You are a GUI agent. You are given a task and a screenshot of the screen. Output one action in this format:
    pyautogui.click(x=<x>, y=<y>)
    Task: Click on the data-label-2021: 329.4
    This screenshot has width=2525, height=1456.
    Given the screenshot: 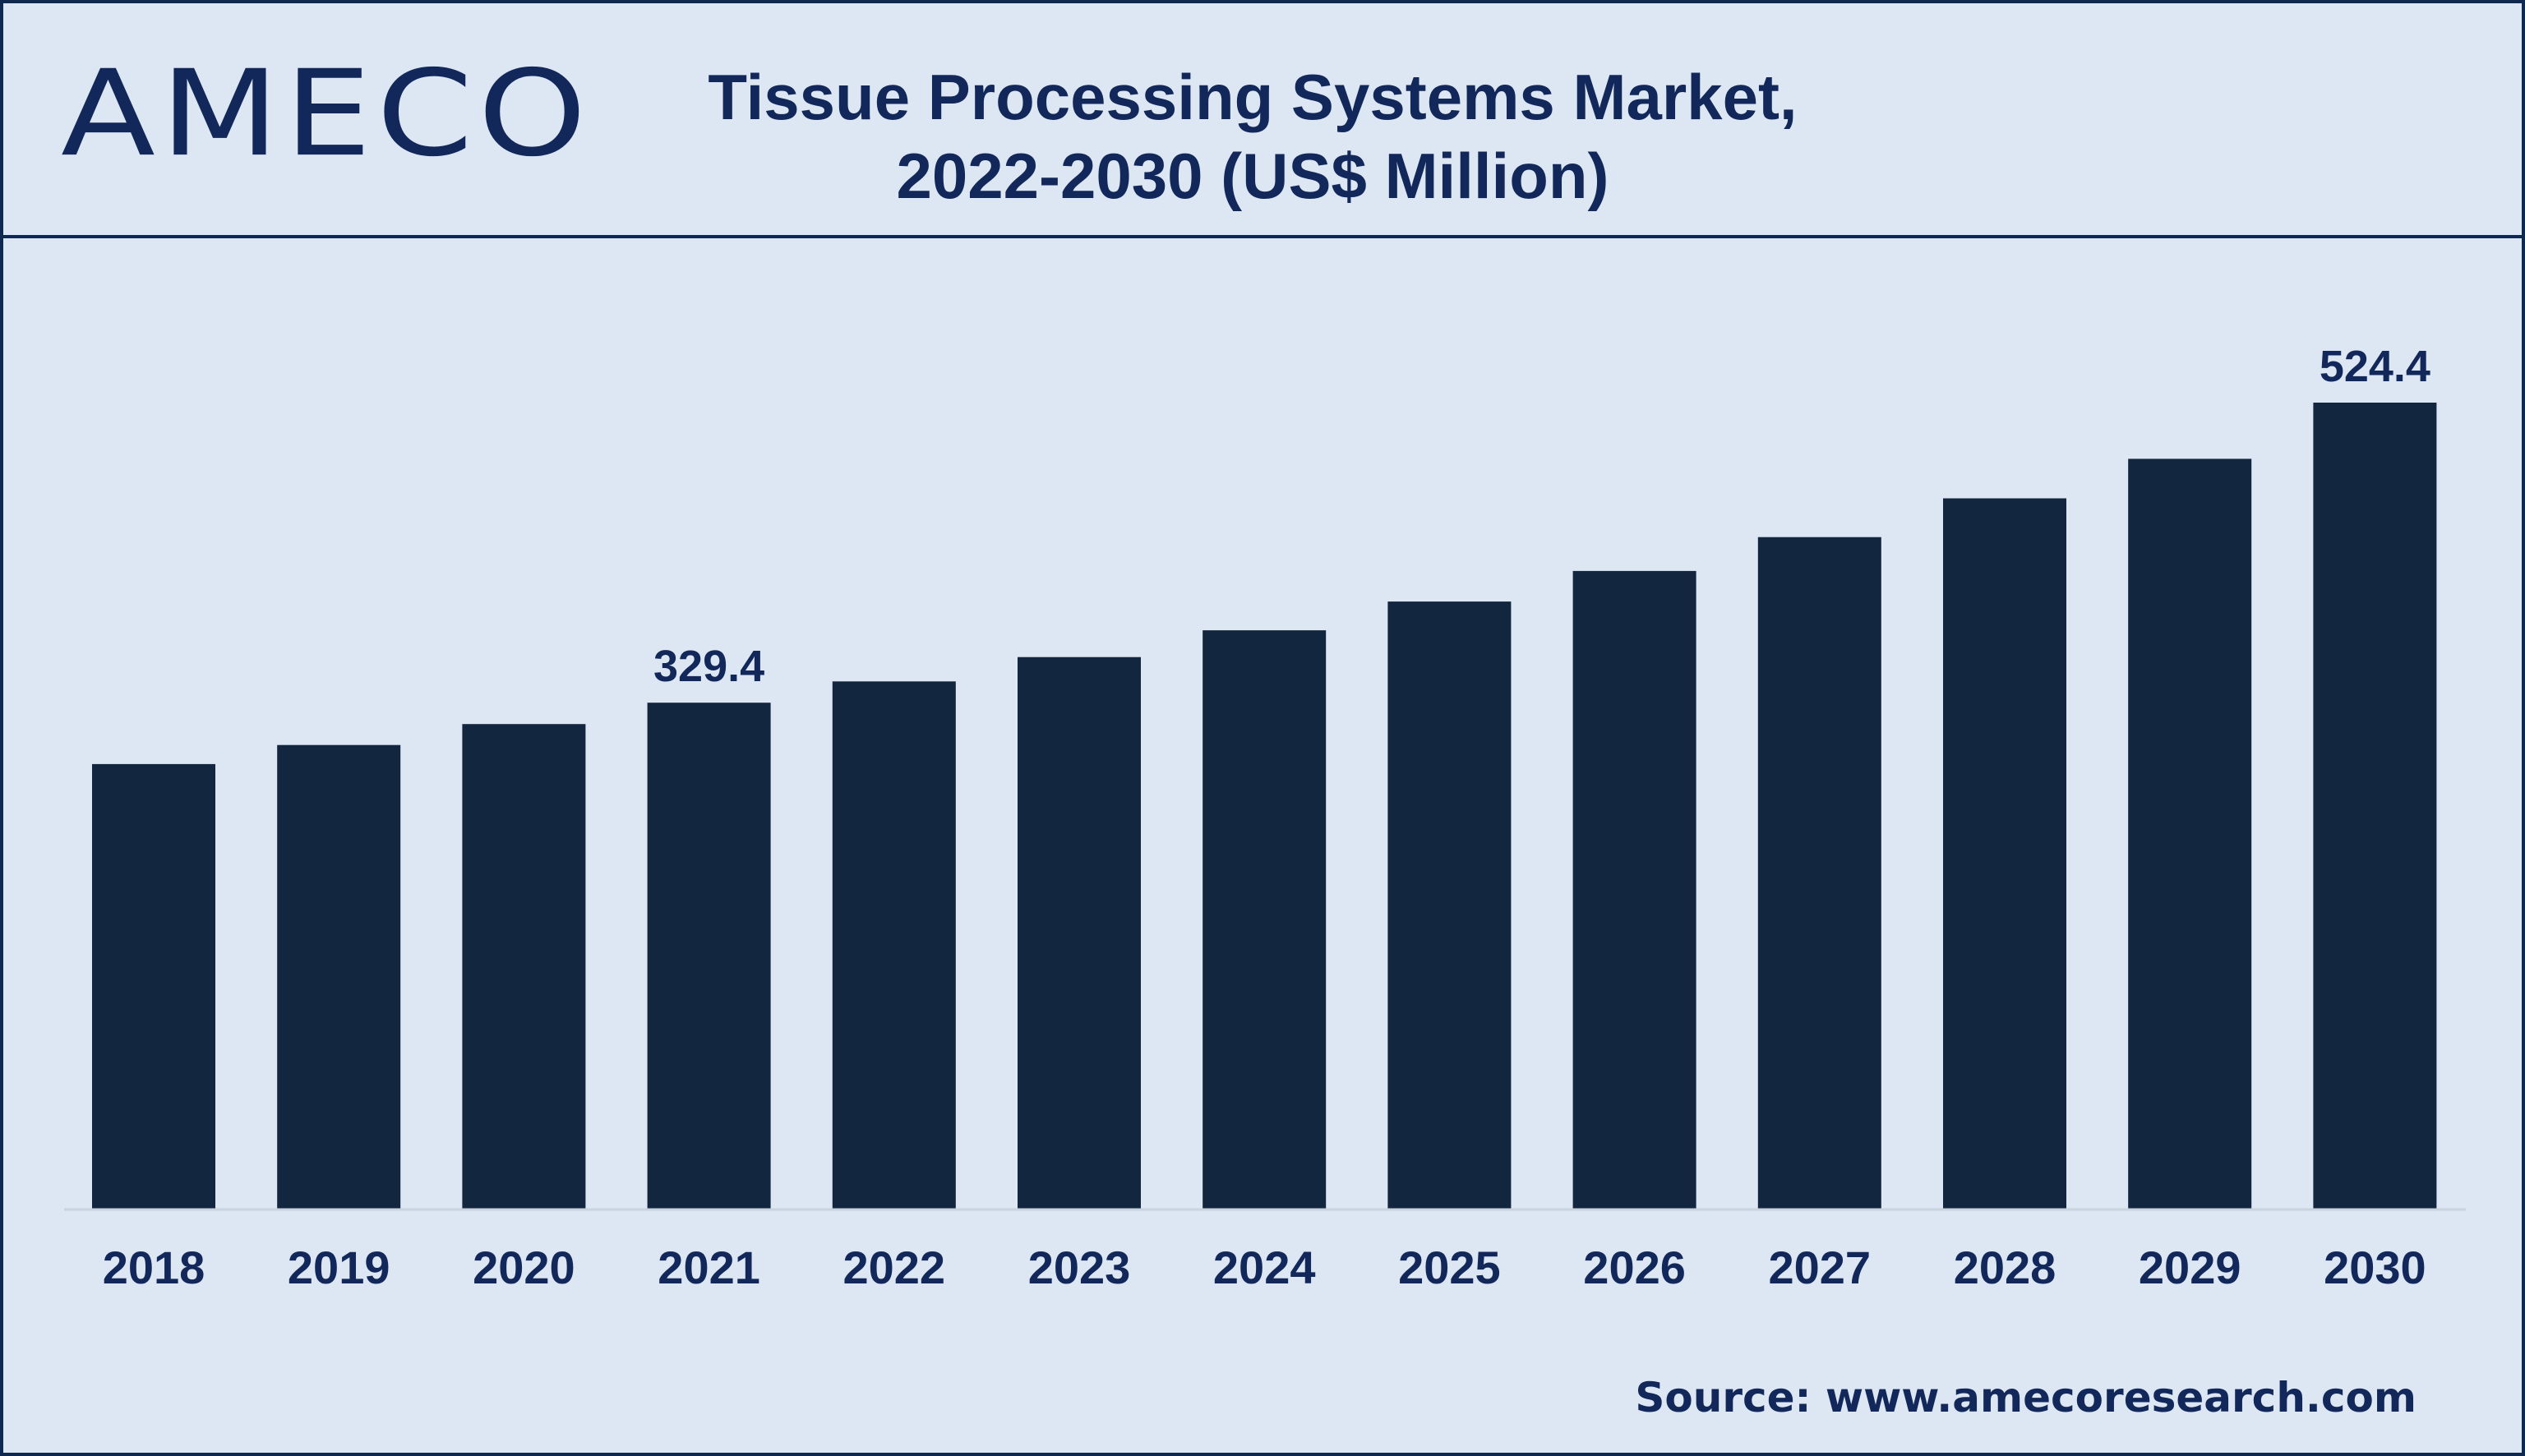 What is the action you would take?
    pyautogui.click(x=708, y=666)
    